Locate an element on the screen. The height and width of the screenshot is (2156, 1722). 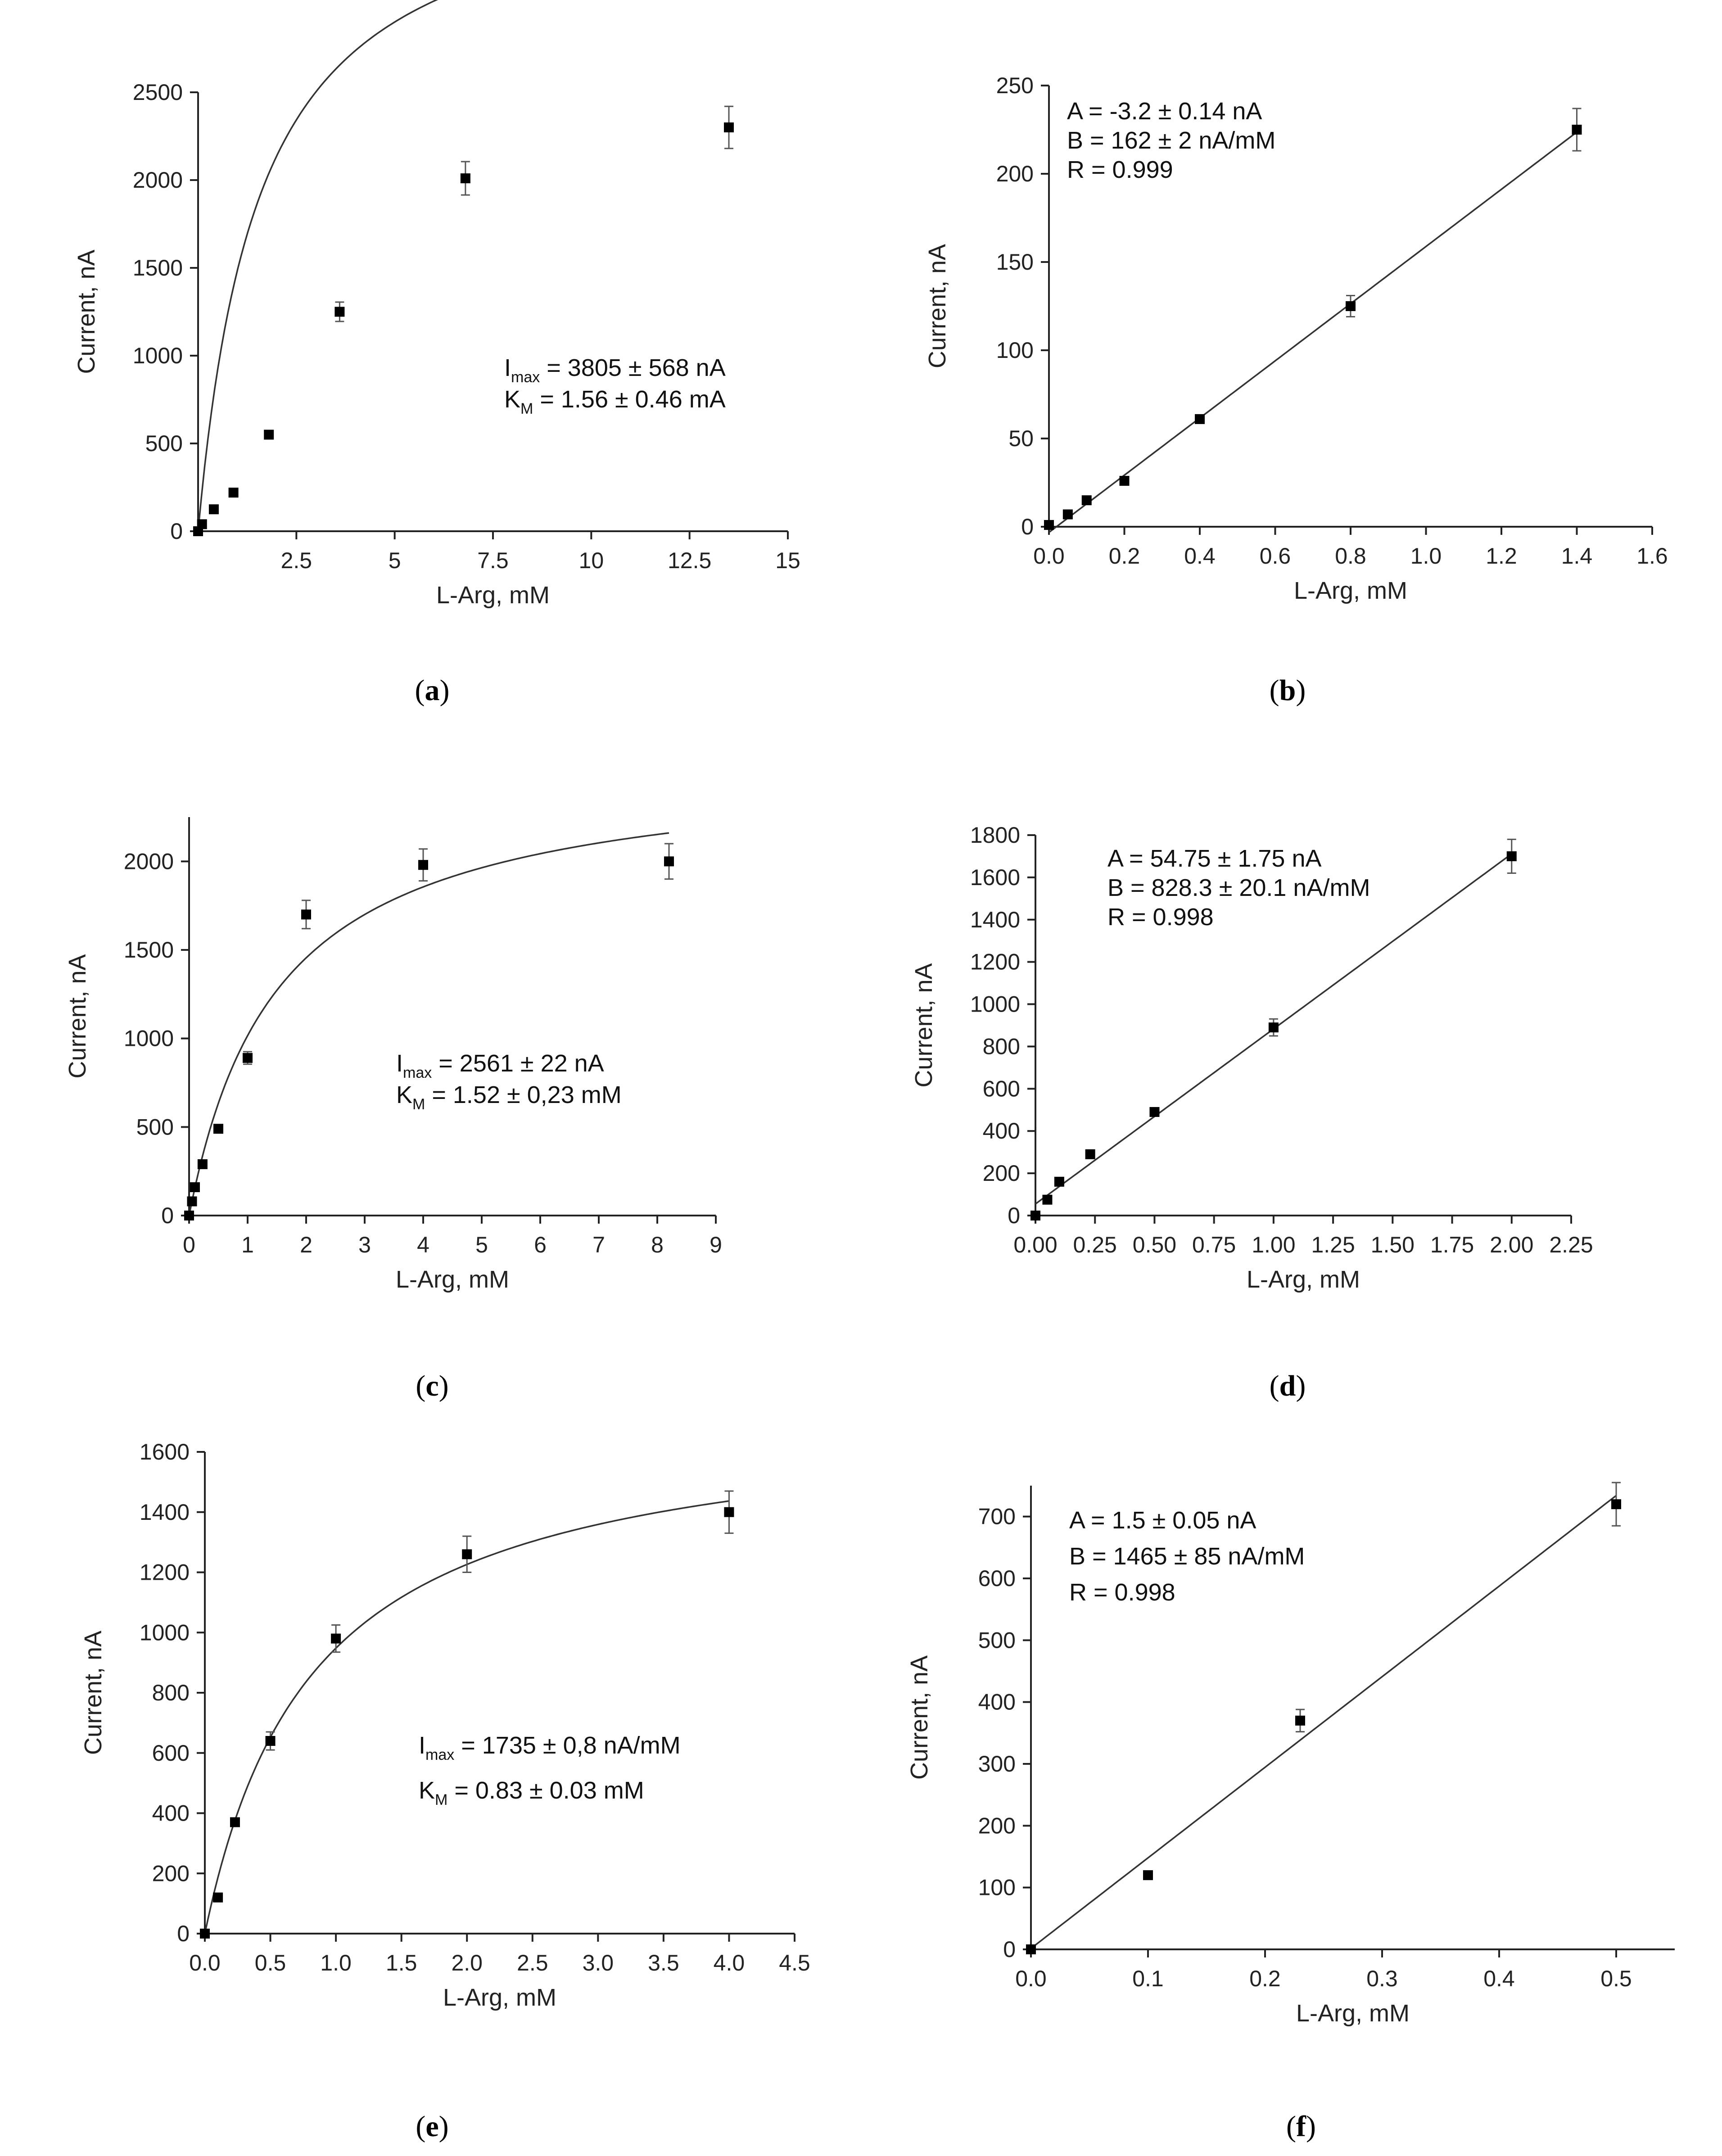
x-tick-label: 10 is located at coordinates (591, 560).